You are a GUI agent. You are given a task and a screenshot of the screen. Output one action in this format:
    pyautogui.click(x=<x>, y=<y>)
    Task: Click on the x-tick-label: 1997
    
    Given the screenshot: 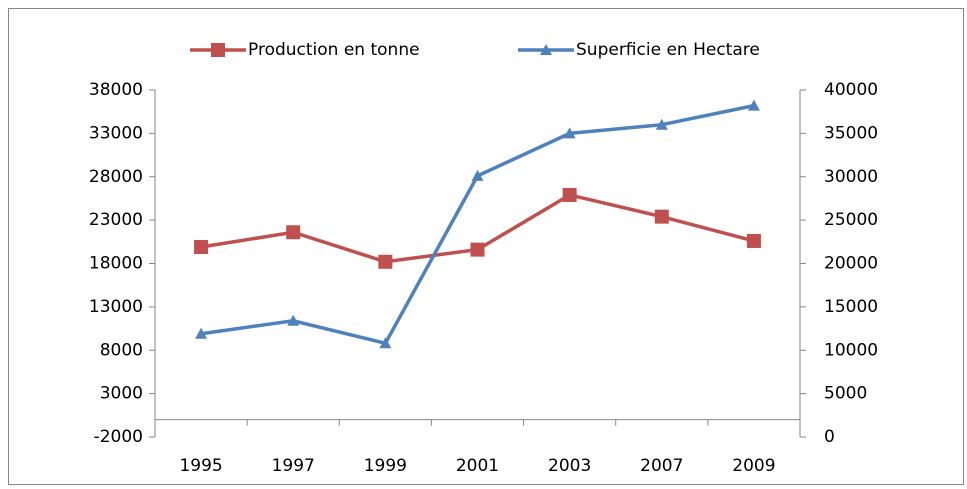 What is the action you would take?
    pyautogui.click(x=293, y=466)
    